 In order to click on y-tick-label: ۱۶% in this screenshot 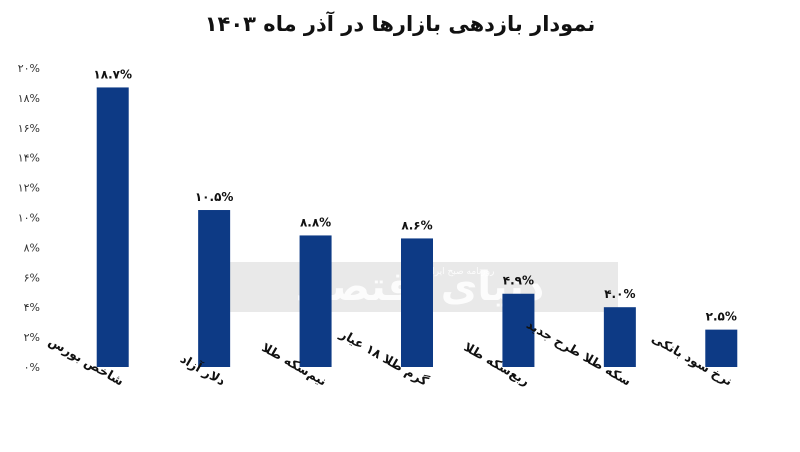, I will do `click(29, 128)`.